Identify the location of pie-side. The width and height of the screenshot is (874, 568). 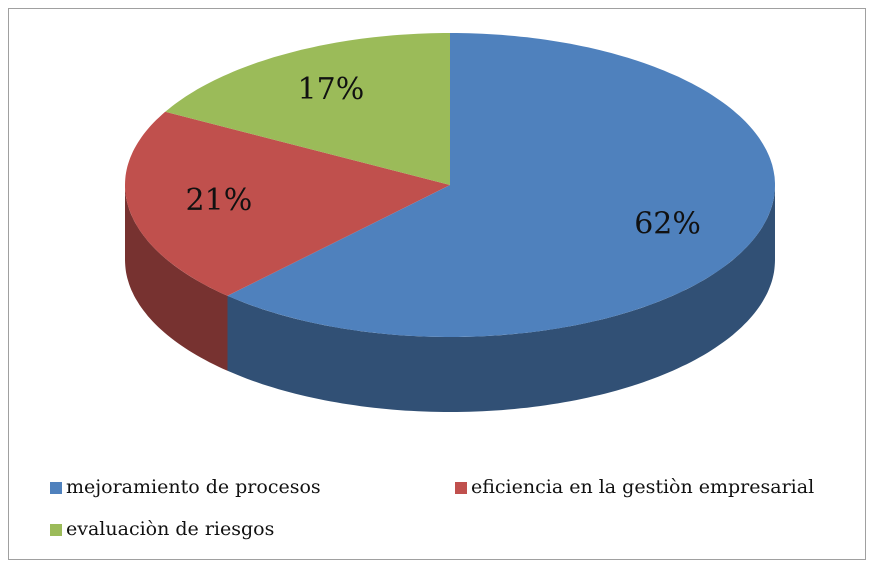
(176, 278).